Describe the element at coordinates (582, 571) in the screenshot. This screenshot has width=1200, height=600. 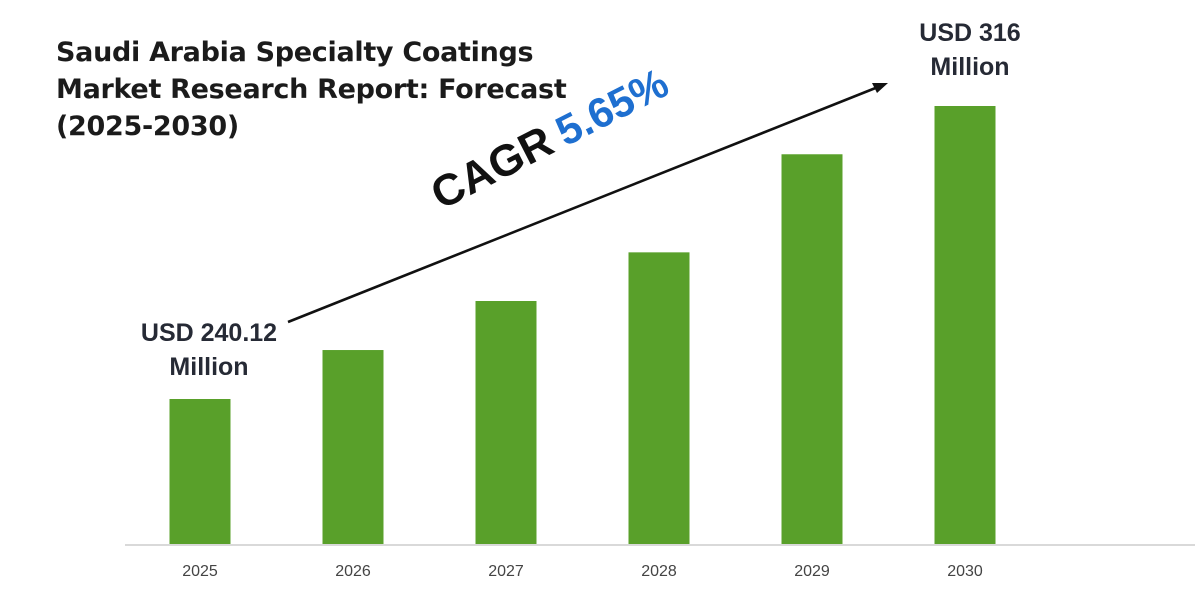
I see `x-axis-ticks: 2025 2026 2027 2028 2029 2030` at that location.